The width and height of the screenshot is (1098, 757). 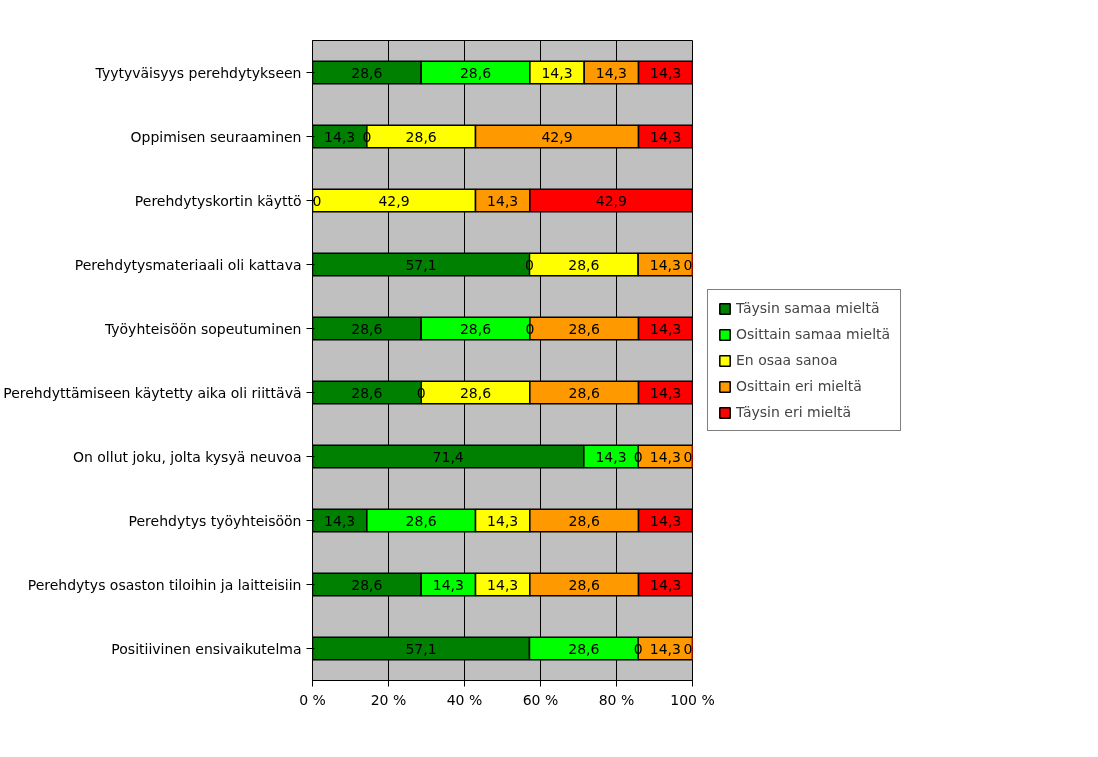 What do you see at coordinates (813, 334) in the screenshot?
I see `legend-label: Osittain samaa mieltä` at bounding box center [813, 334].